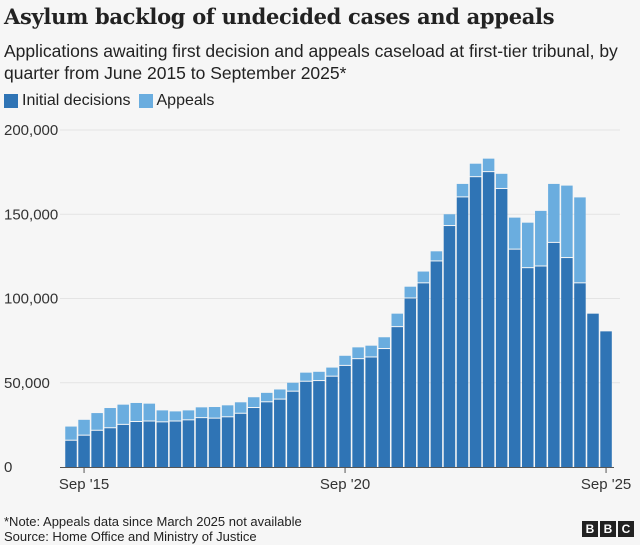  Describe the element at coordinates (31, 299) in the screenshot. I see `y-tick-label: 100,000` at that location.